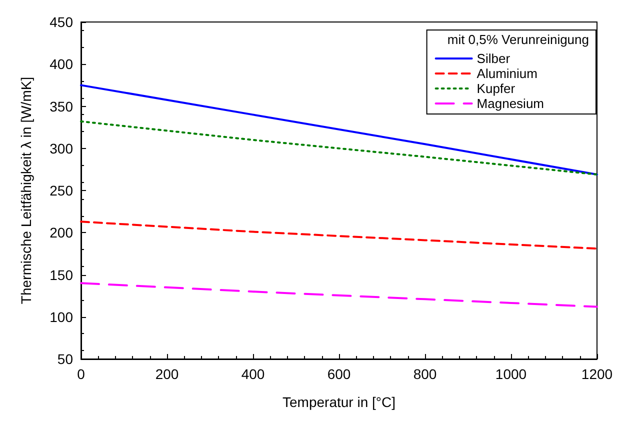  What do you see at coordinates (62, 148) in the screenshot?
I see `y-tick-label: 300` at bounding box center [62, 148].